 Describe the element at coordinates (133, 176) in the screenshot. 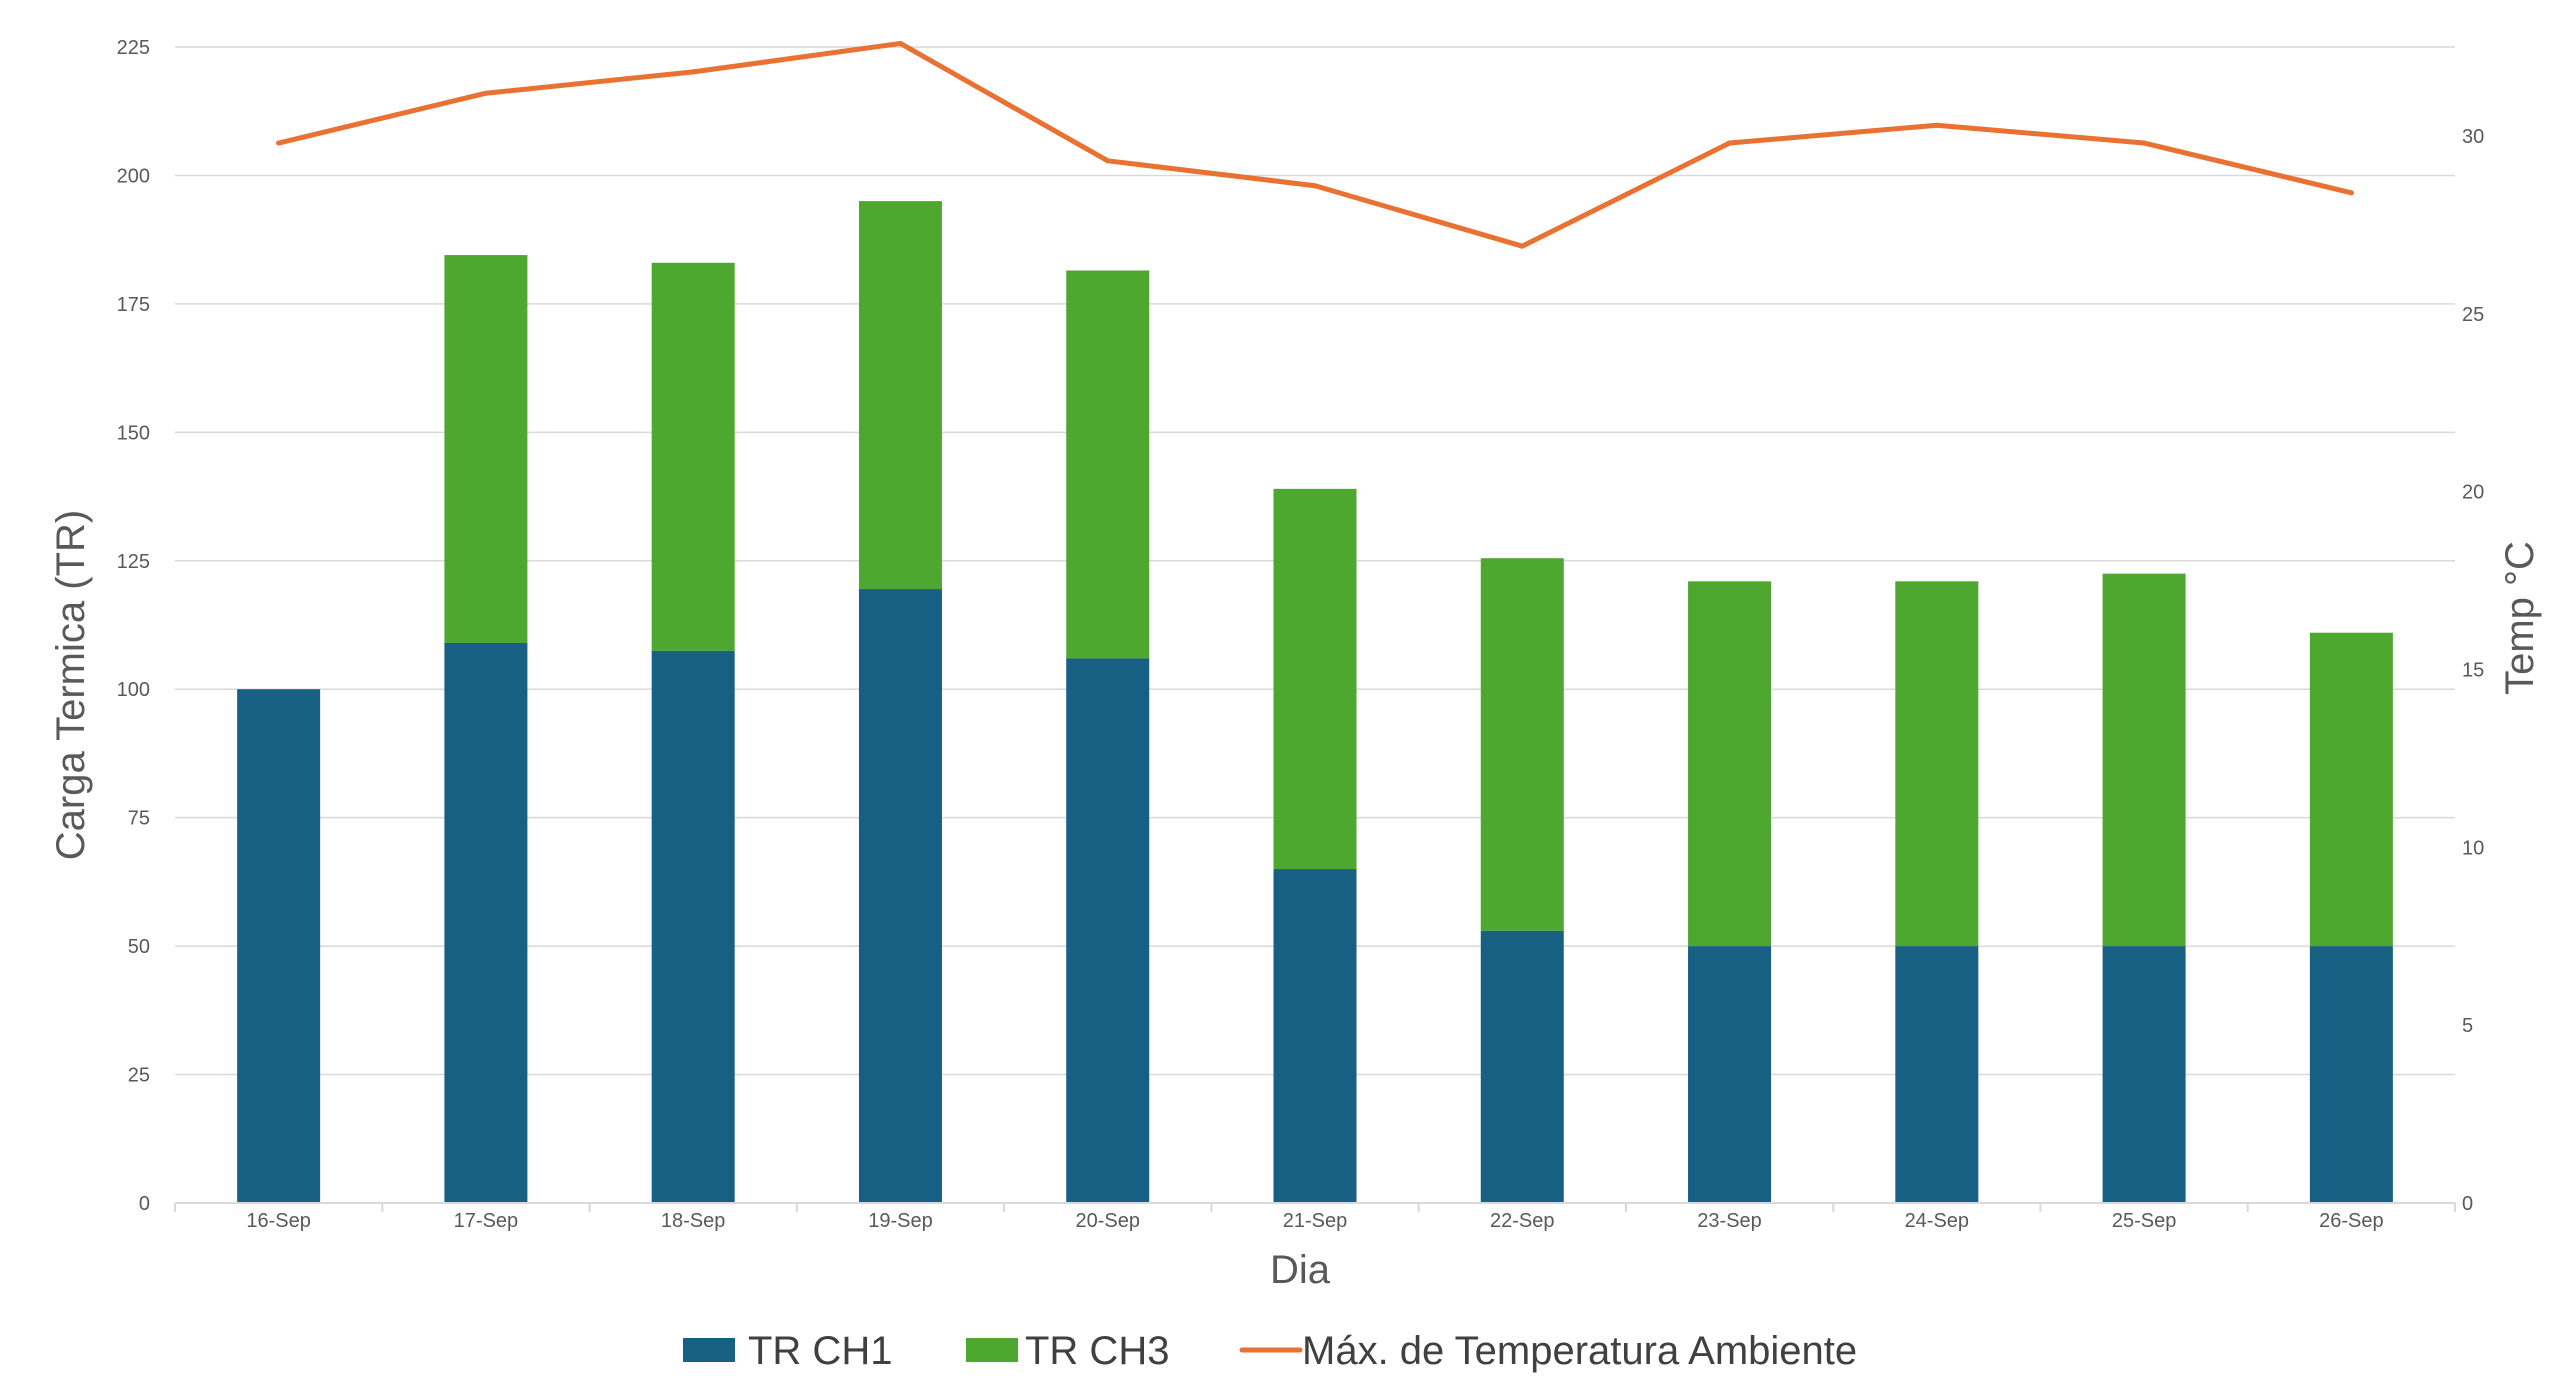

I see `y-tick-label: 200` at that location.